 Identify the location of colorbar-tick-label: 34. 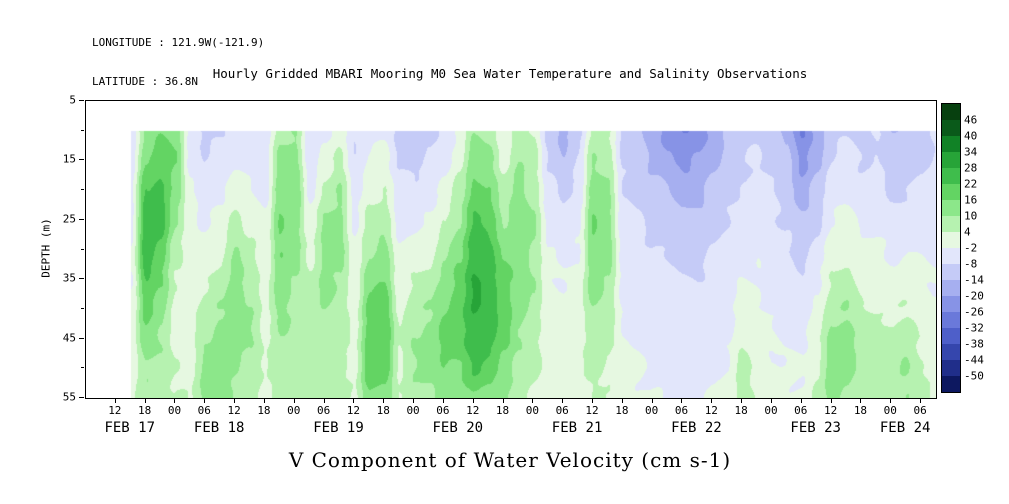
(971, 152).